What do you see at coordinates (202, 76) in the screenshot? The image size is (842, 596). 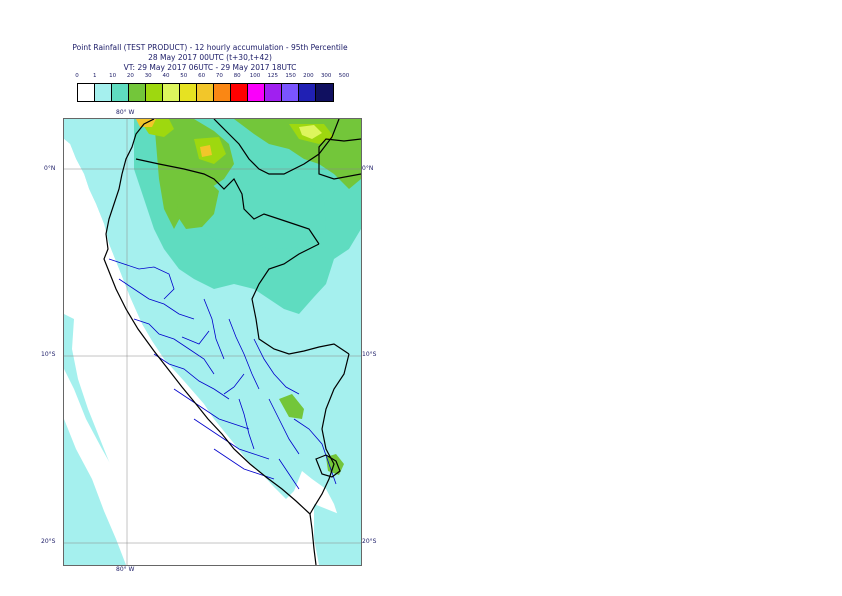 I see `legend-threshold-label: 60` at bounding box center [202, 76].